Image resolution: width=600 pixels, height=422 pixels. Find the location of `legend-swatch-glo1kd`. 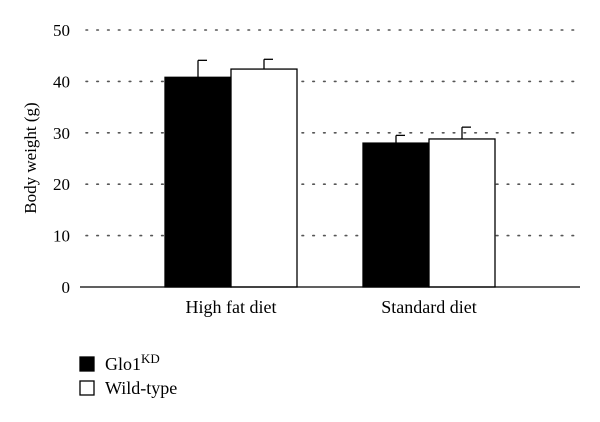

legend-swatch-glo1kd is located at coordinates (87, 364).